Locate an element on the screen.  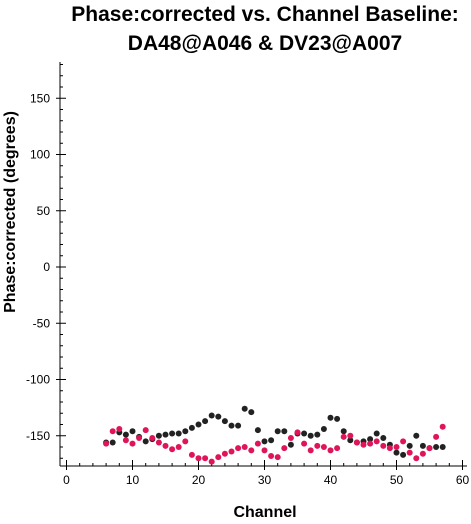
x-tick-label: 0 is located at coordinates (66, 480).